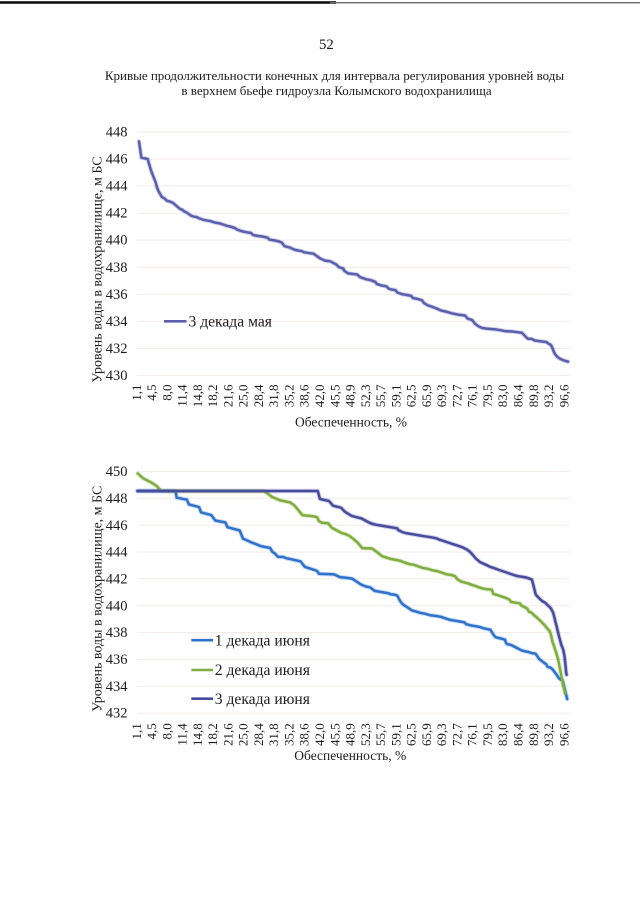 This screenshot has height=904, width=640. I want to click on svg-text: 450, so click(117, 472).